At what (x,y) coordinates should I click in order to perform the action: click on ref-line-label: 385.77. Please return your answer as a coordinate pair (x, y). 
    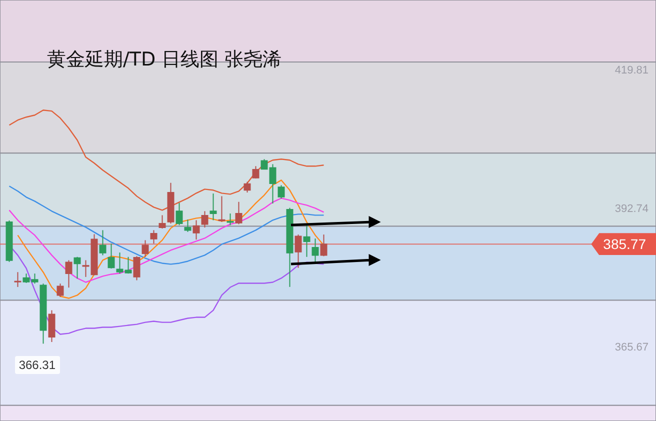
    Looking at the image, I should click on (623, 244).